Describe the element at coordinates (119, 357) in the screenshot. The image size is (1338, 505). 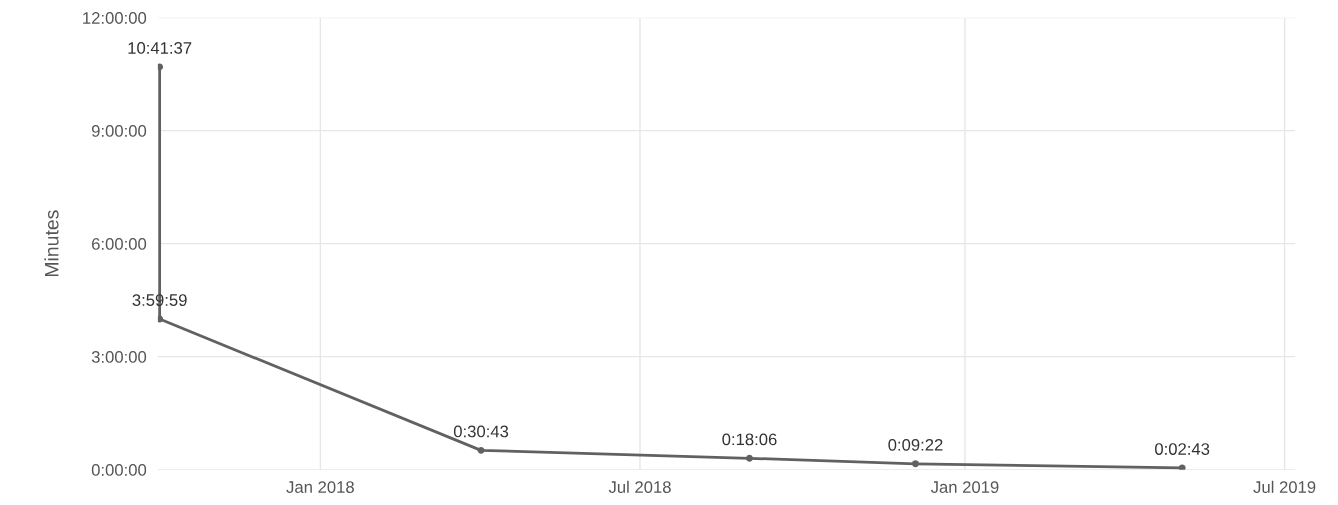
I see `y-tick-label: 3:00:00` at that location.